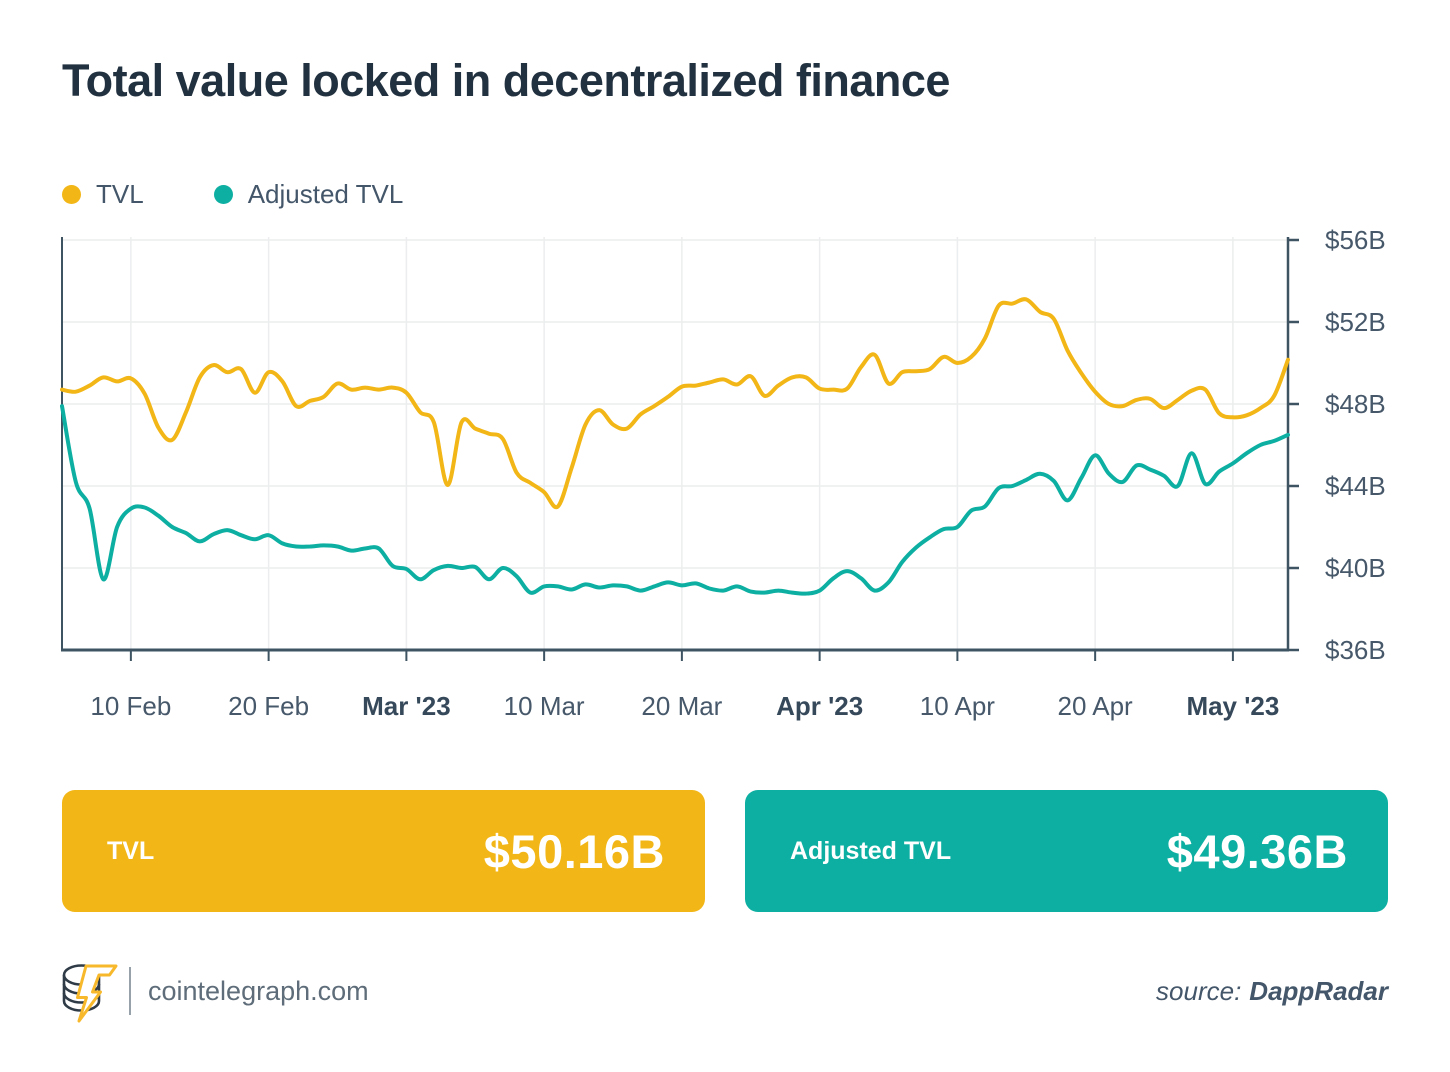 This screenshot has width=1450, height=1072. Describe the element at coordinates (958, 706) in the screenshot. I see `x-tick-label: 10 Apr` at that location.